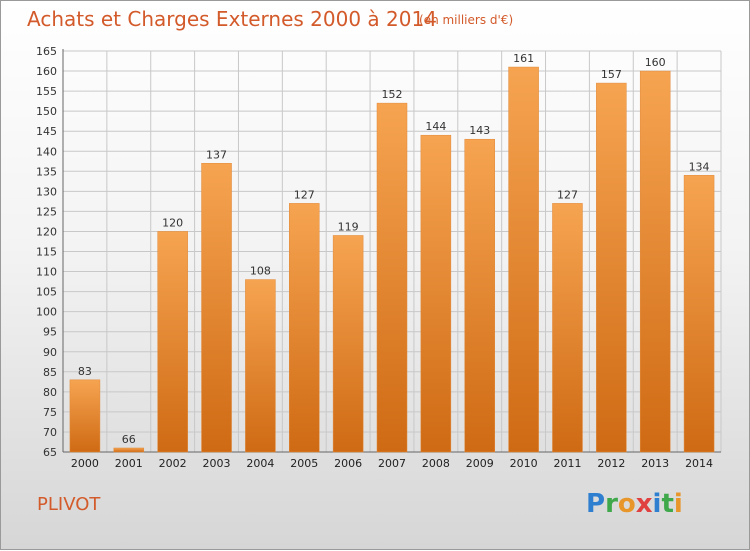 The image size is (750, 551). Describe the element at coordinates (260, 366) in the screenshot. I see `bar-2004` at that location.